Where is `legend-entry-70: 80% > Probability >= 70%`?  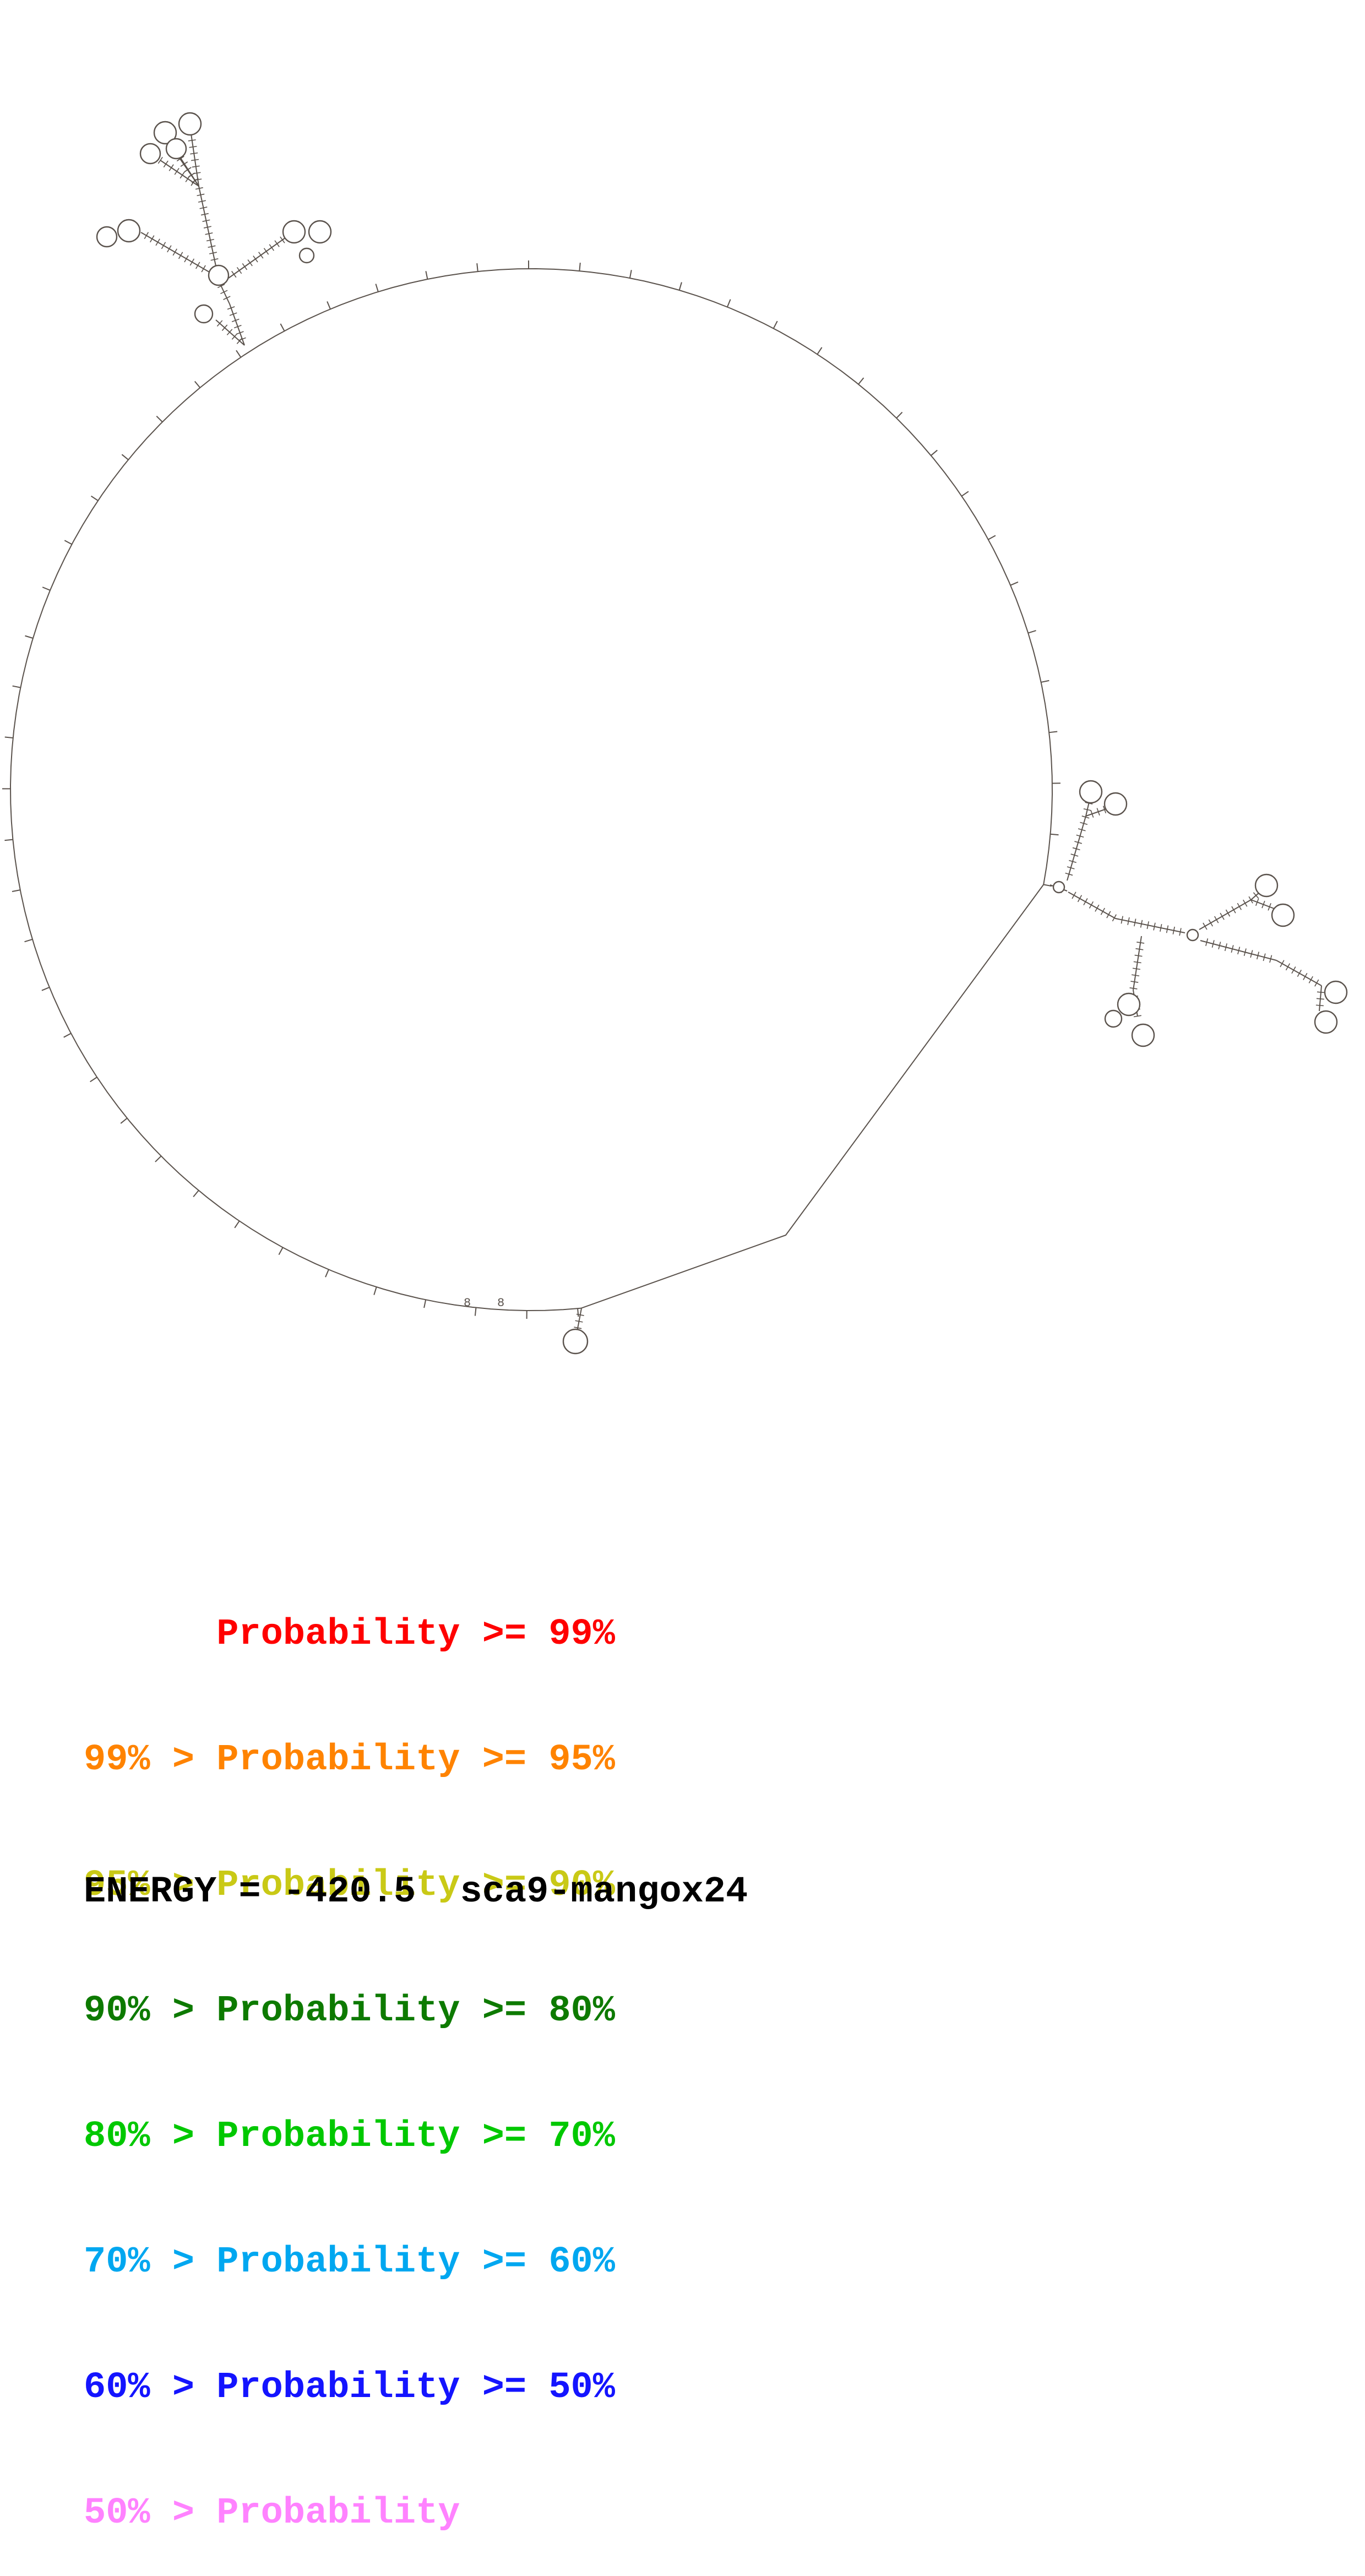
legend-entry-70: 80% > Probability >= 70% is located at coordinates (349, 2136).